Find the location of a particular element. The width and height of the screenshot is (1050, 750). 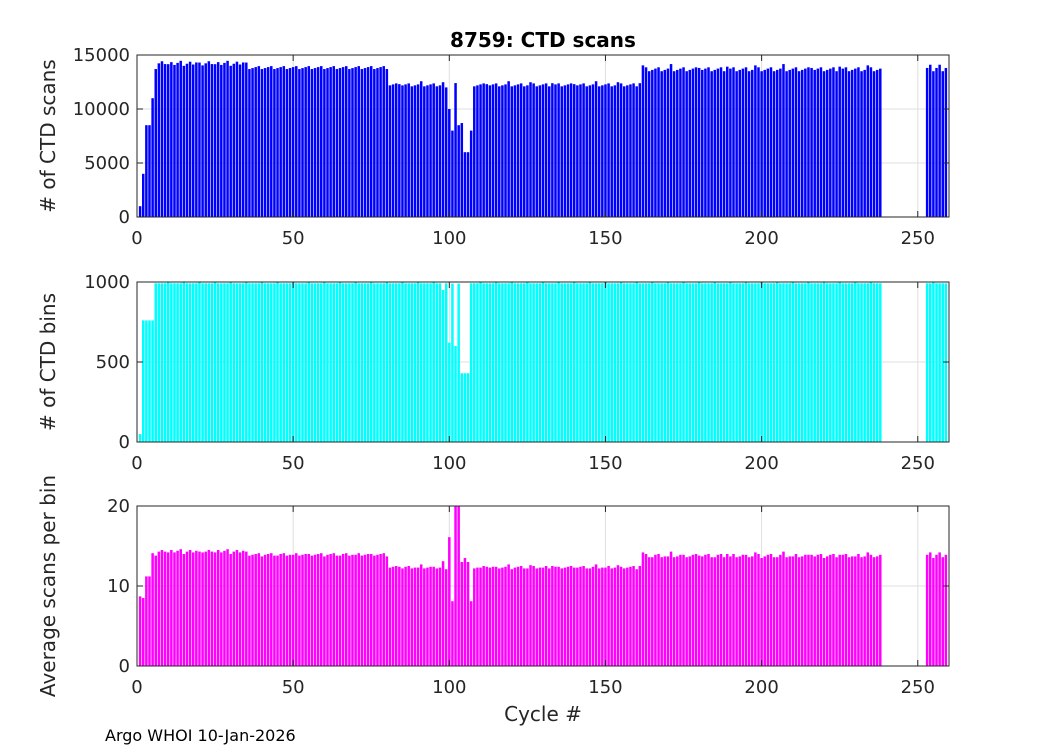

x-tick-label: 50 is located at coordinates (293, 238).